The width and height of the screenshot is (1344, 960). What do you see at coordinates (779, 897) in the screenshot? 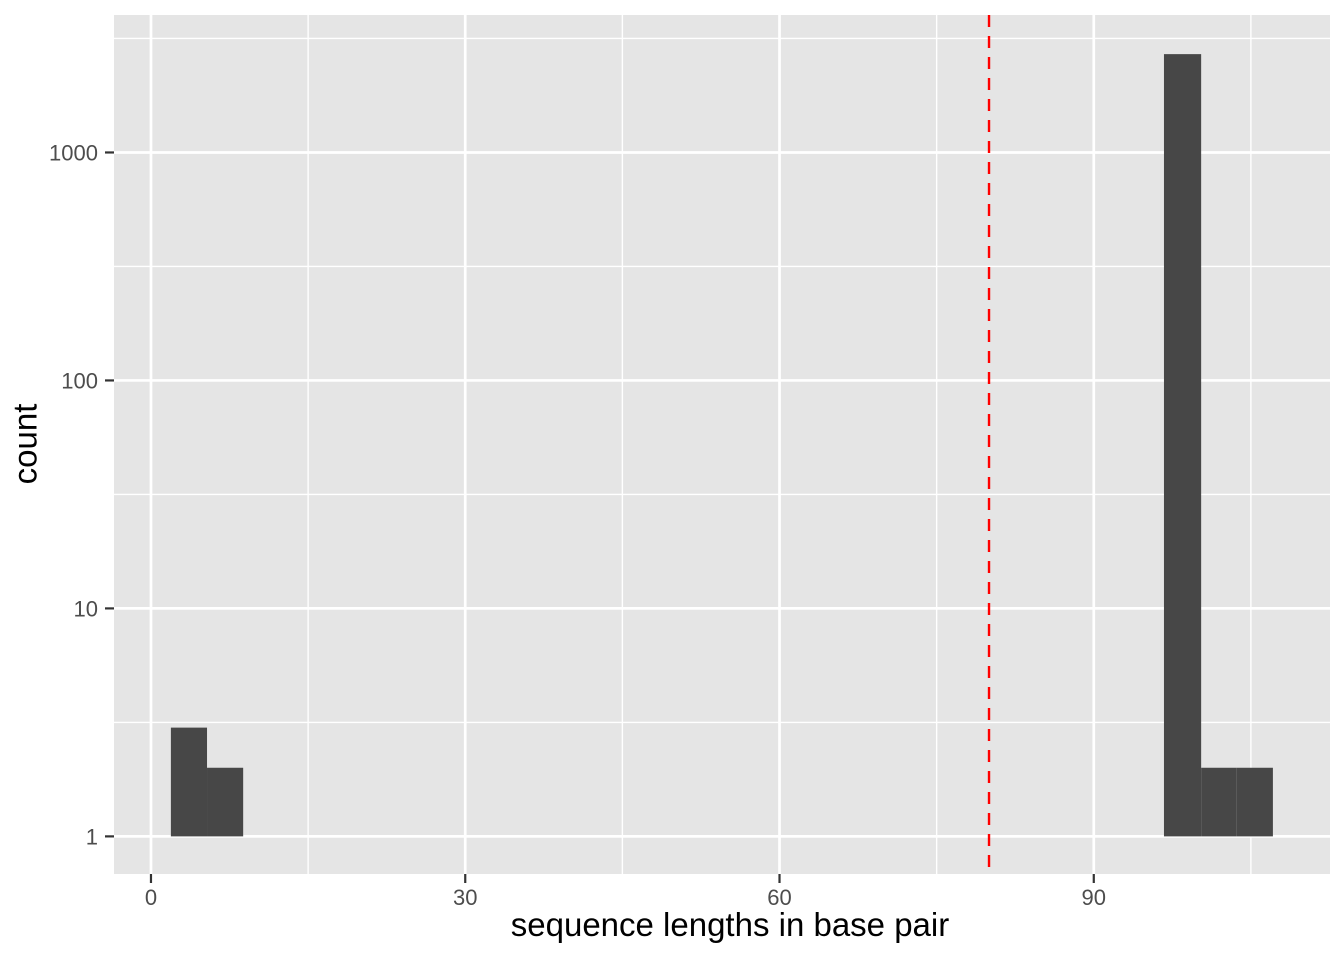
I see `x-tick-label: 60` at bounding box center [779, 897].